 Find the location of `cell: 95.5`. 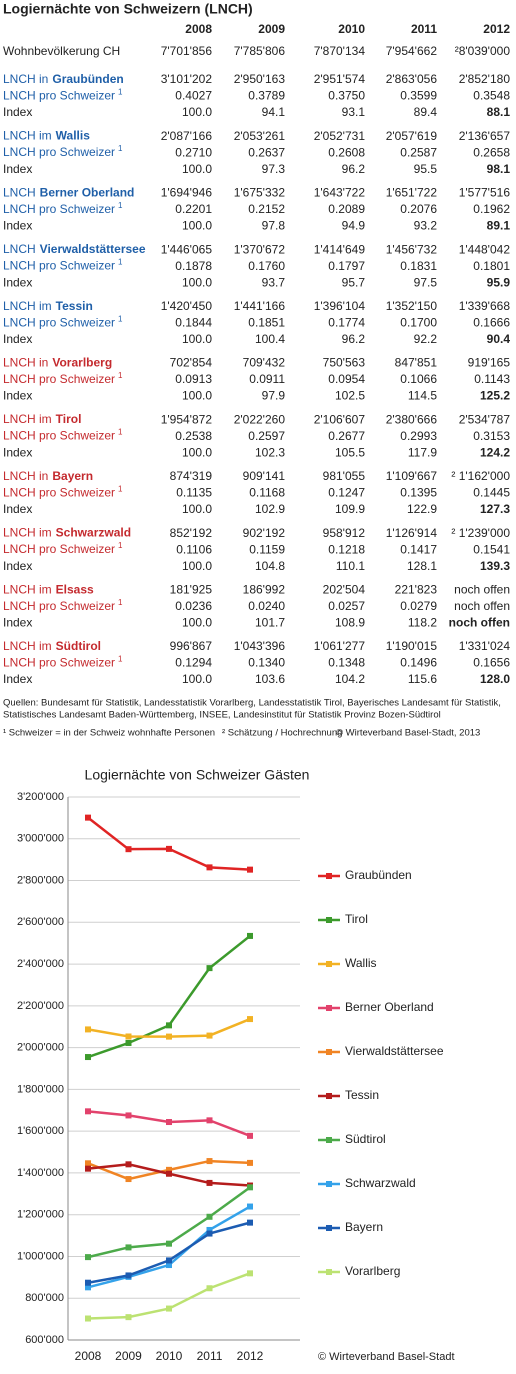

cell: 95.5 is located at coordinates (426, 169).